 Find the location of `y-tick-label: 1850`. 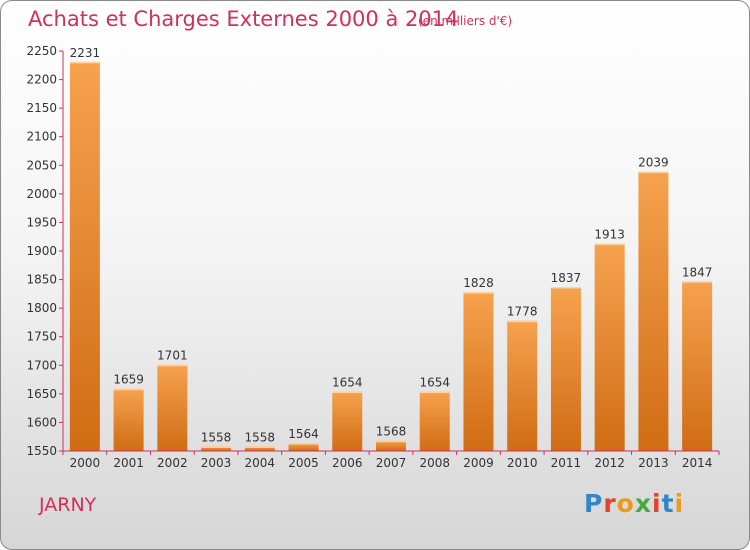

y-tick-label: 1850 is located at coordinates (41, 280).